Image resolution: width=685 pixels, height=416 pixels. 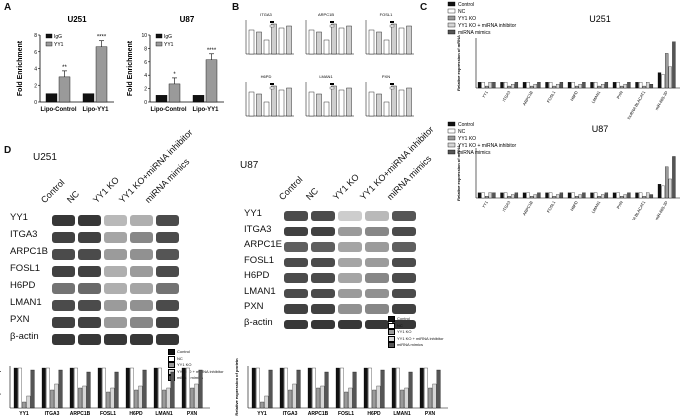 What do you see at coordinates (249, 165) in the screenshot?
I see `u87-blot-title: U87` at bounding box center [249, 165].